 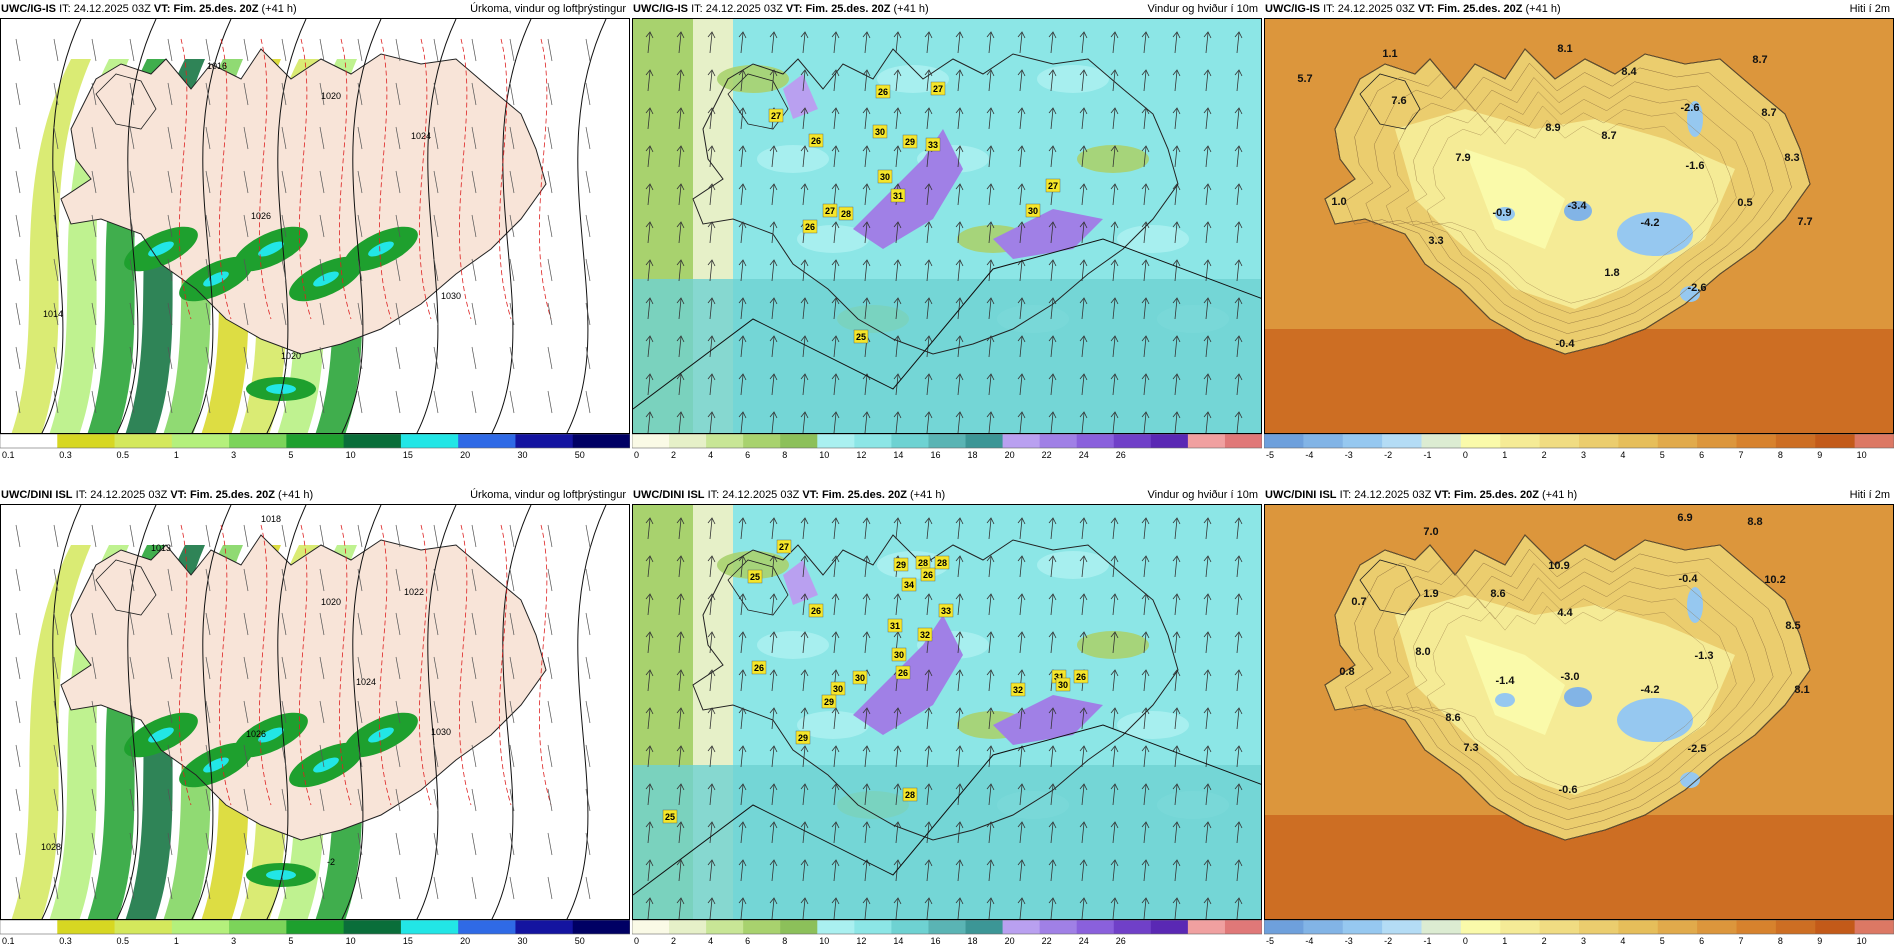 I want to click on colorbar-tick-label: -4, so click(x=1309, y=941).